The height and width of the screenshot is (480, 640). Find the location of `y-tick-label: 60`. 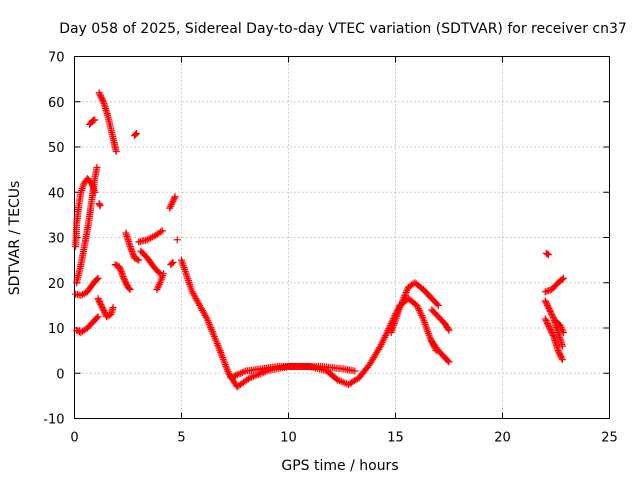

y-tick-label: 60 is located at coordinates (56, 103).